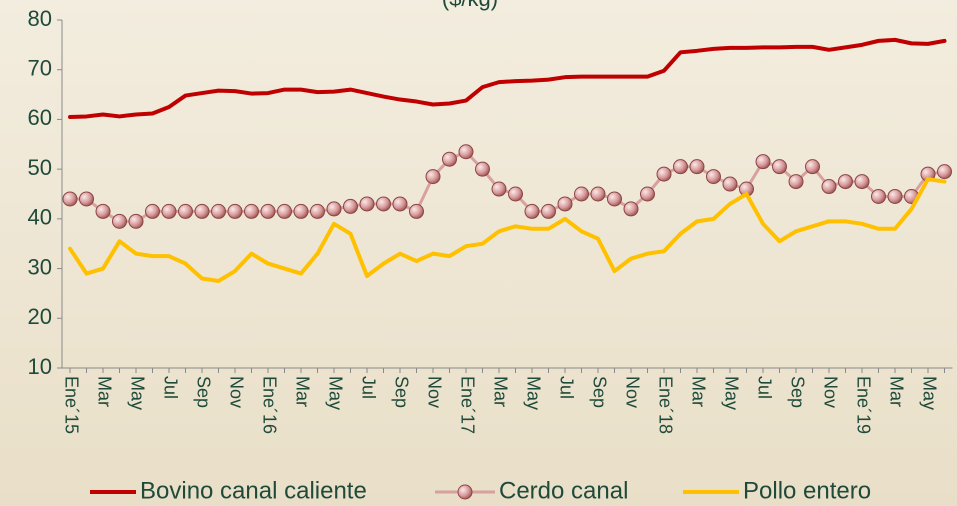  Describe the element at coordinates (470, 5) in the screenshot. I see `chart-title: ($/kg)` at that location.